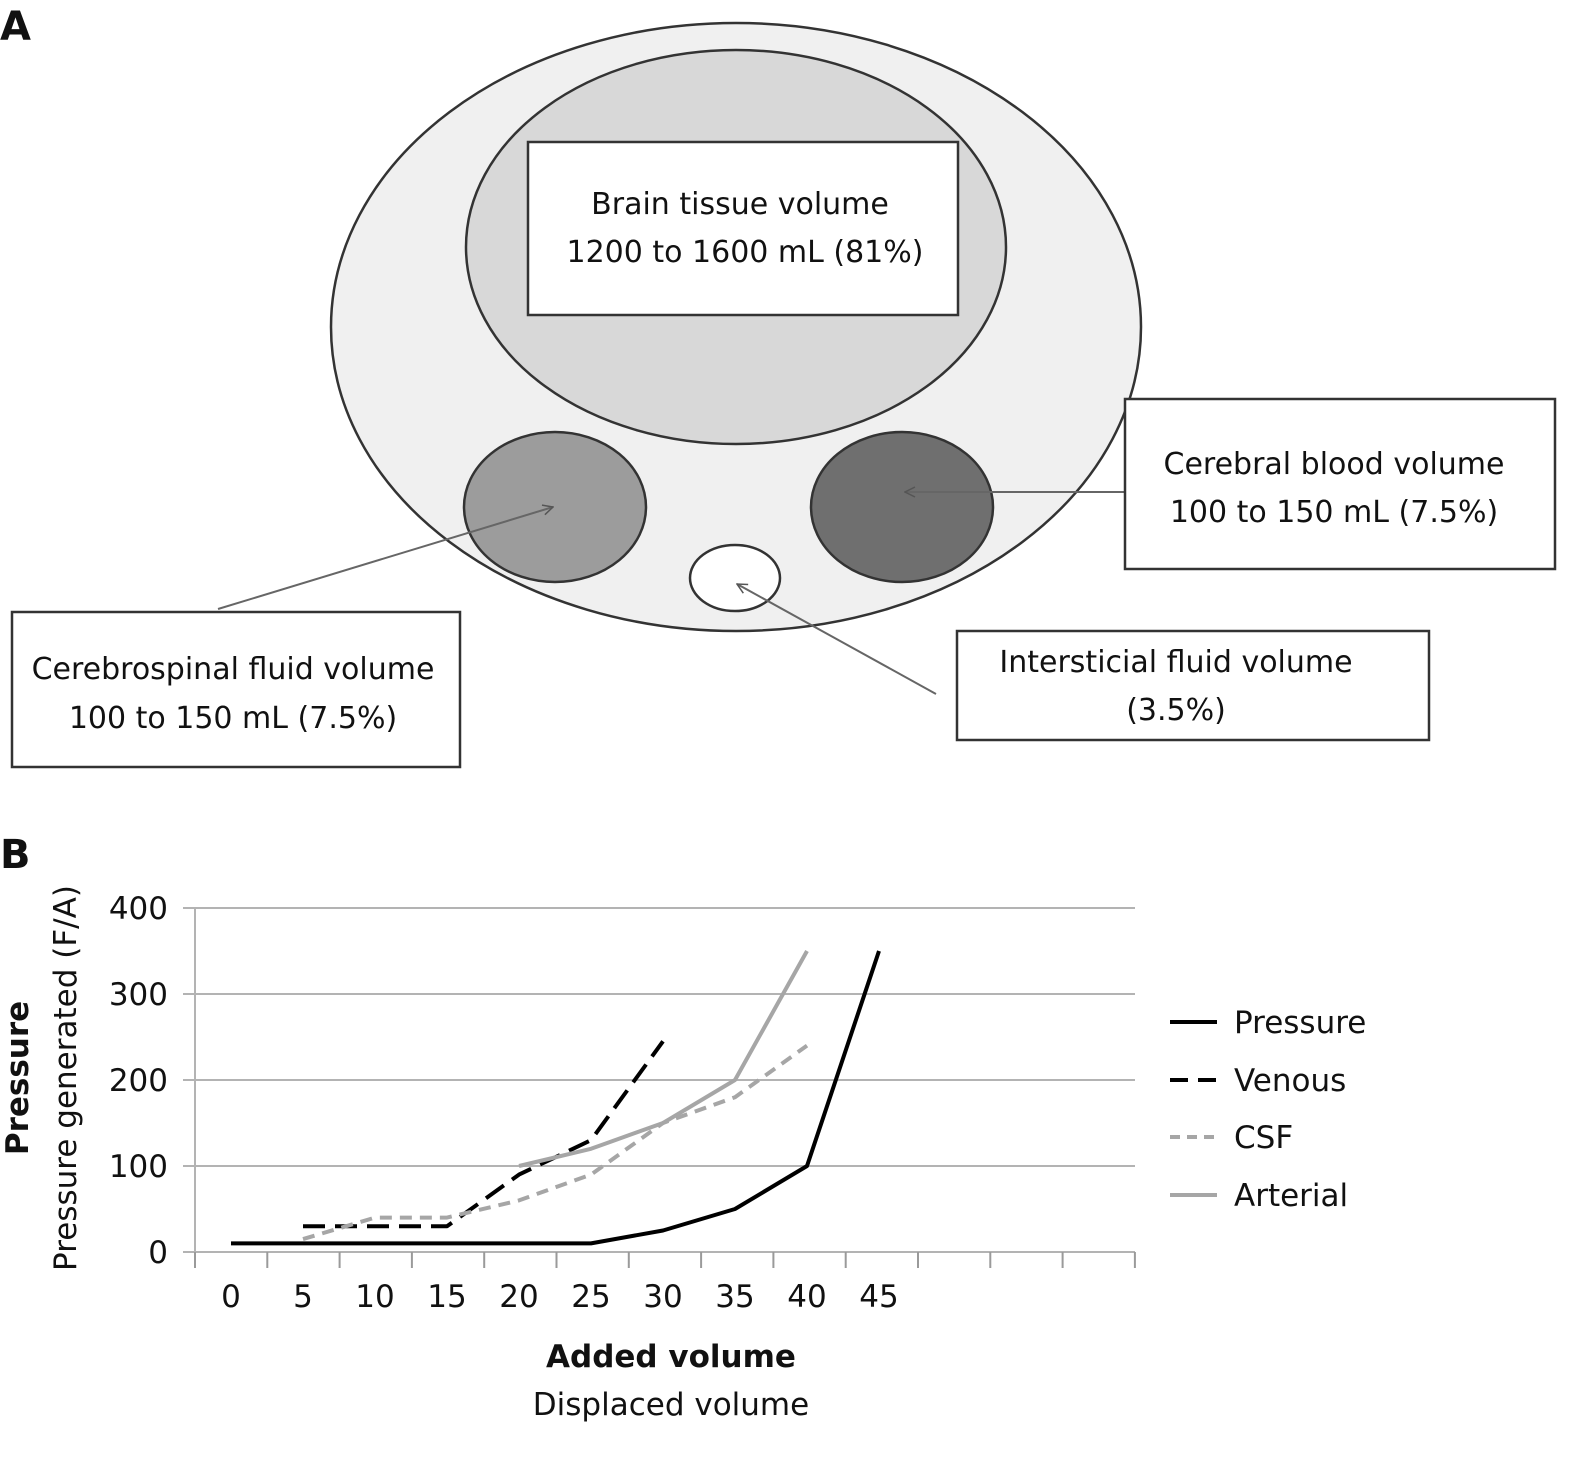 This screenshot has height=1463, width=1594. Describe the element at coordinates (233, 718) in the screenshot. I see `csf-label-line2: 100 to 150 mL (7.5%)` at that location.